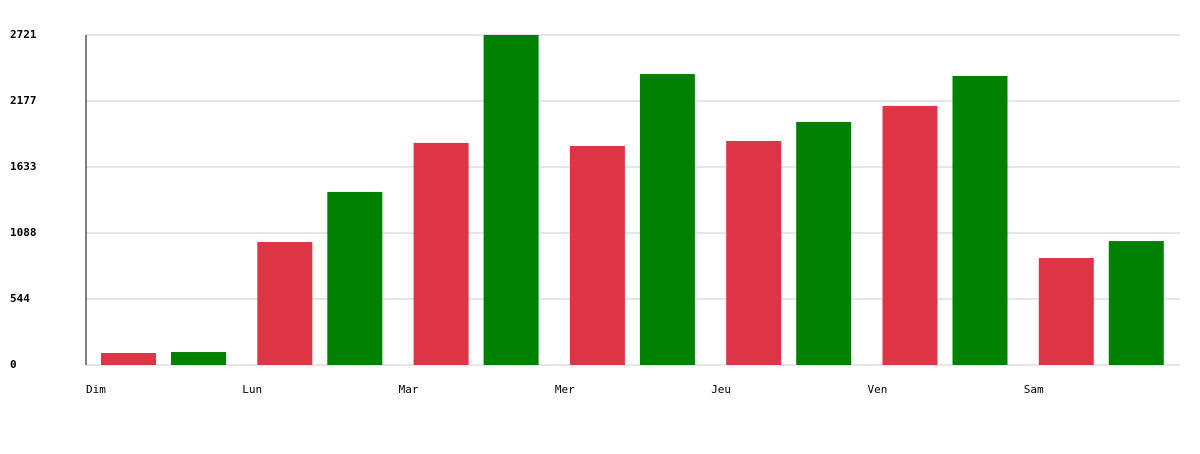  What do you see at coordinates (23, 34) in the screenshot?
I see `y-tick-label: 2721` at bounding box center [23, 34].